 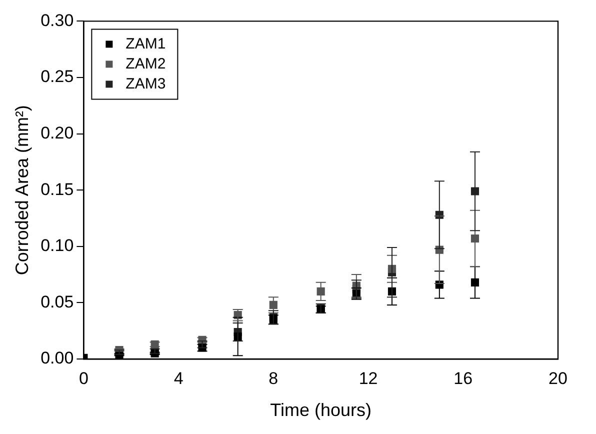 I want to click on y-tick-label: 0.30, so click(x=57, y=20).